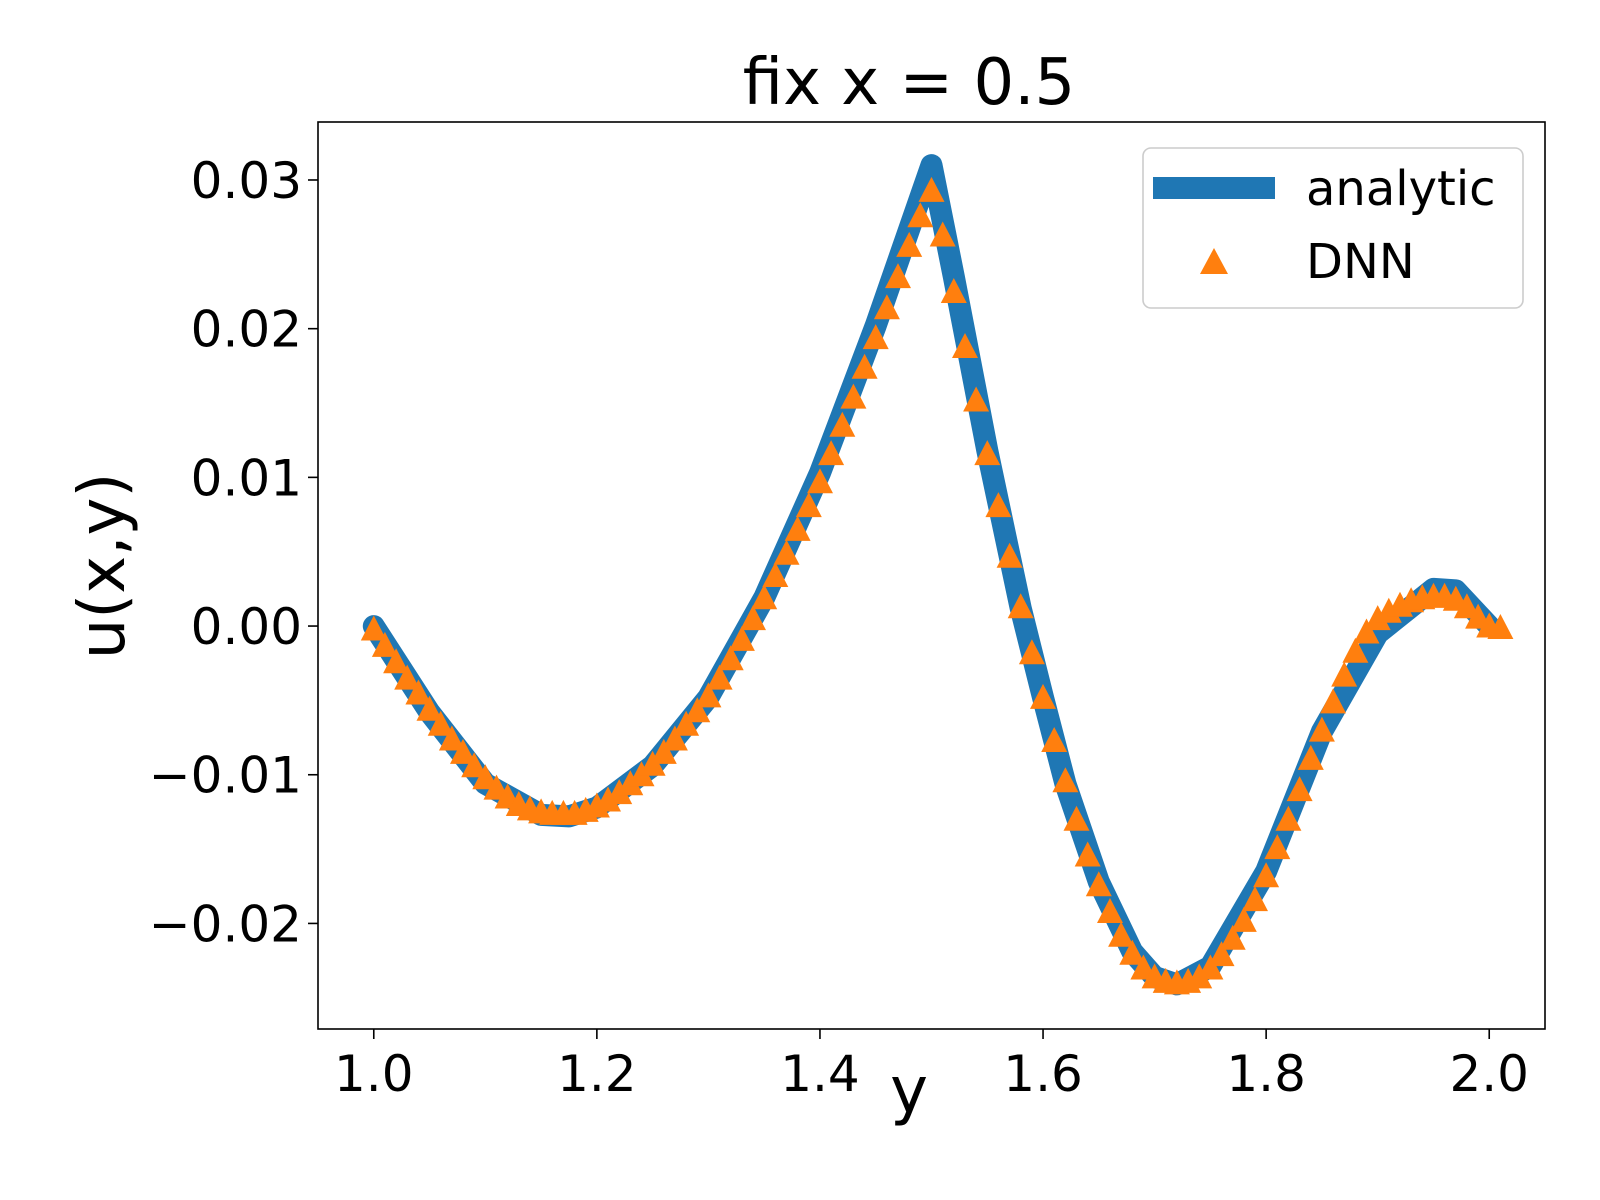  Describe the element at coordinates (1333, 228) in the screenshot. I see `legend: analytic DNN` at that location.